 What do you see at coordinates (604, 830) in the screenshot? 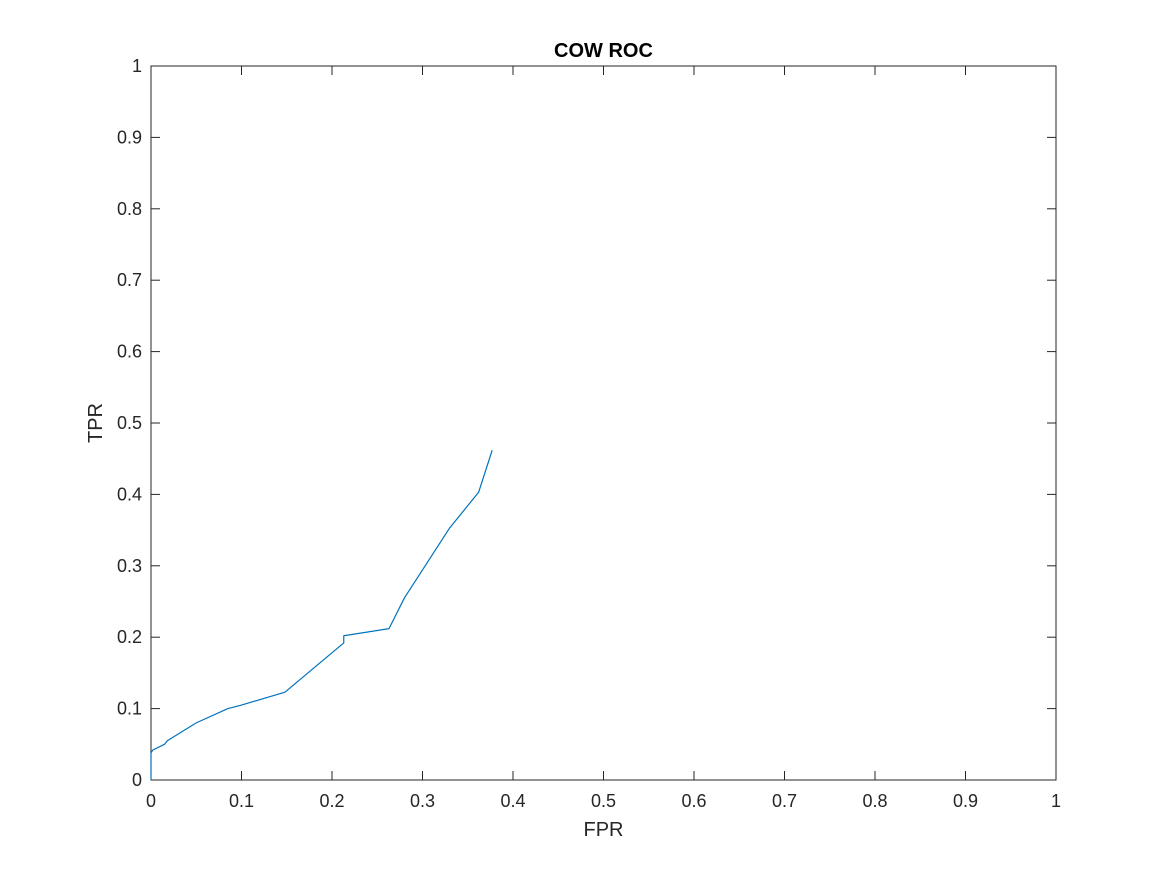
I see `x-axis-label: FPR` at bounding box center [604, 830].